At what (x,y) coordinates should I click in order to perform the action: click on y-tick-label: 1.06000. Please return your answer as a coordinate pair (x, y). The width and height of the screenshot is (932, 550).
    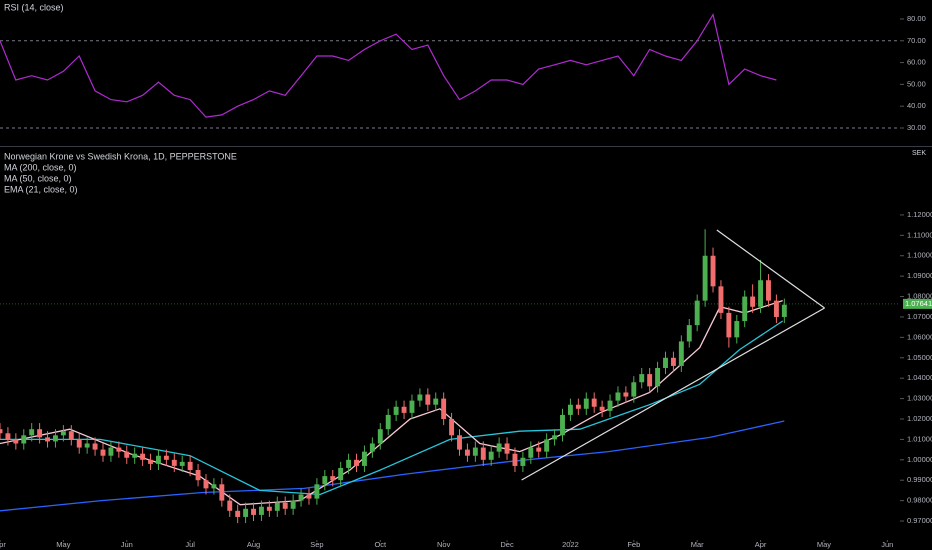
    Looking at the image, I should click on (919, 336).